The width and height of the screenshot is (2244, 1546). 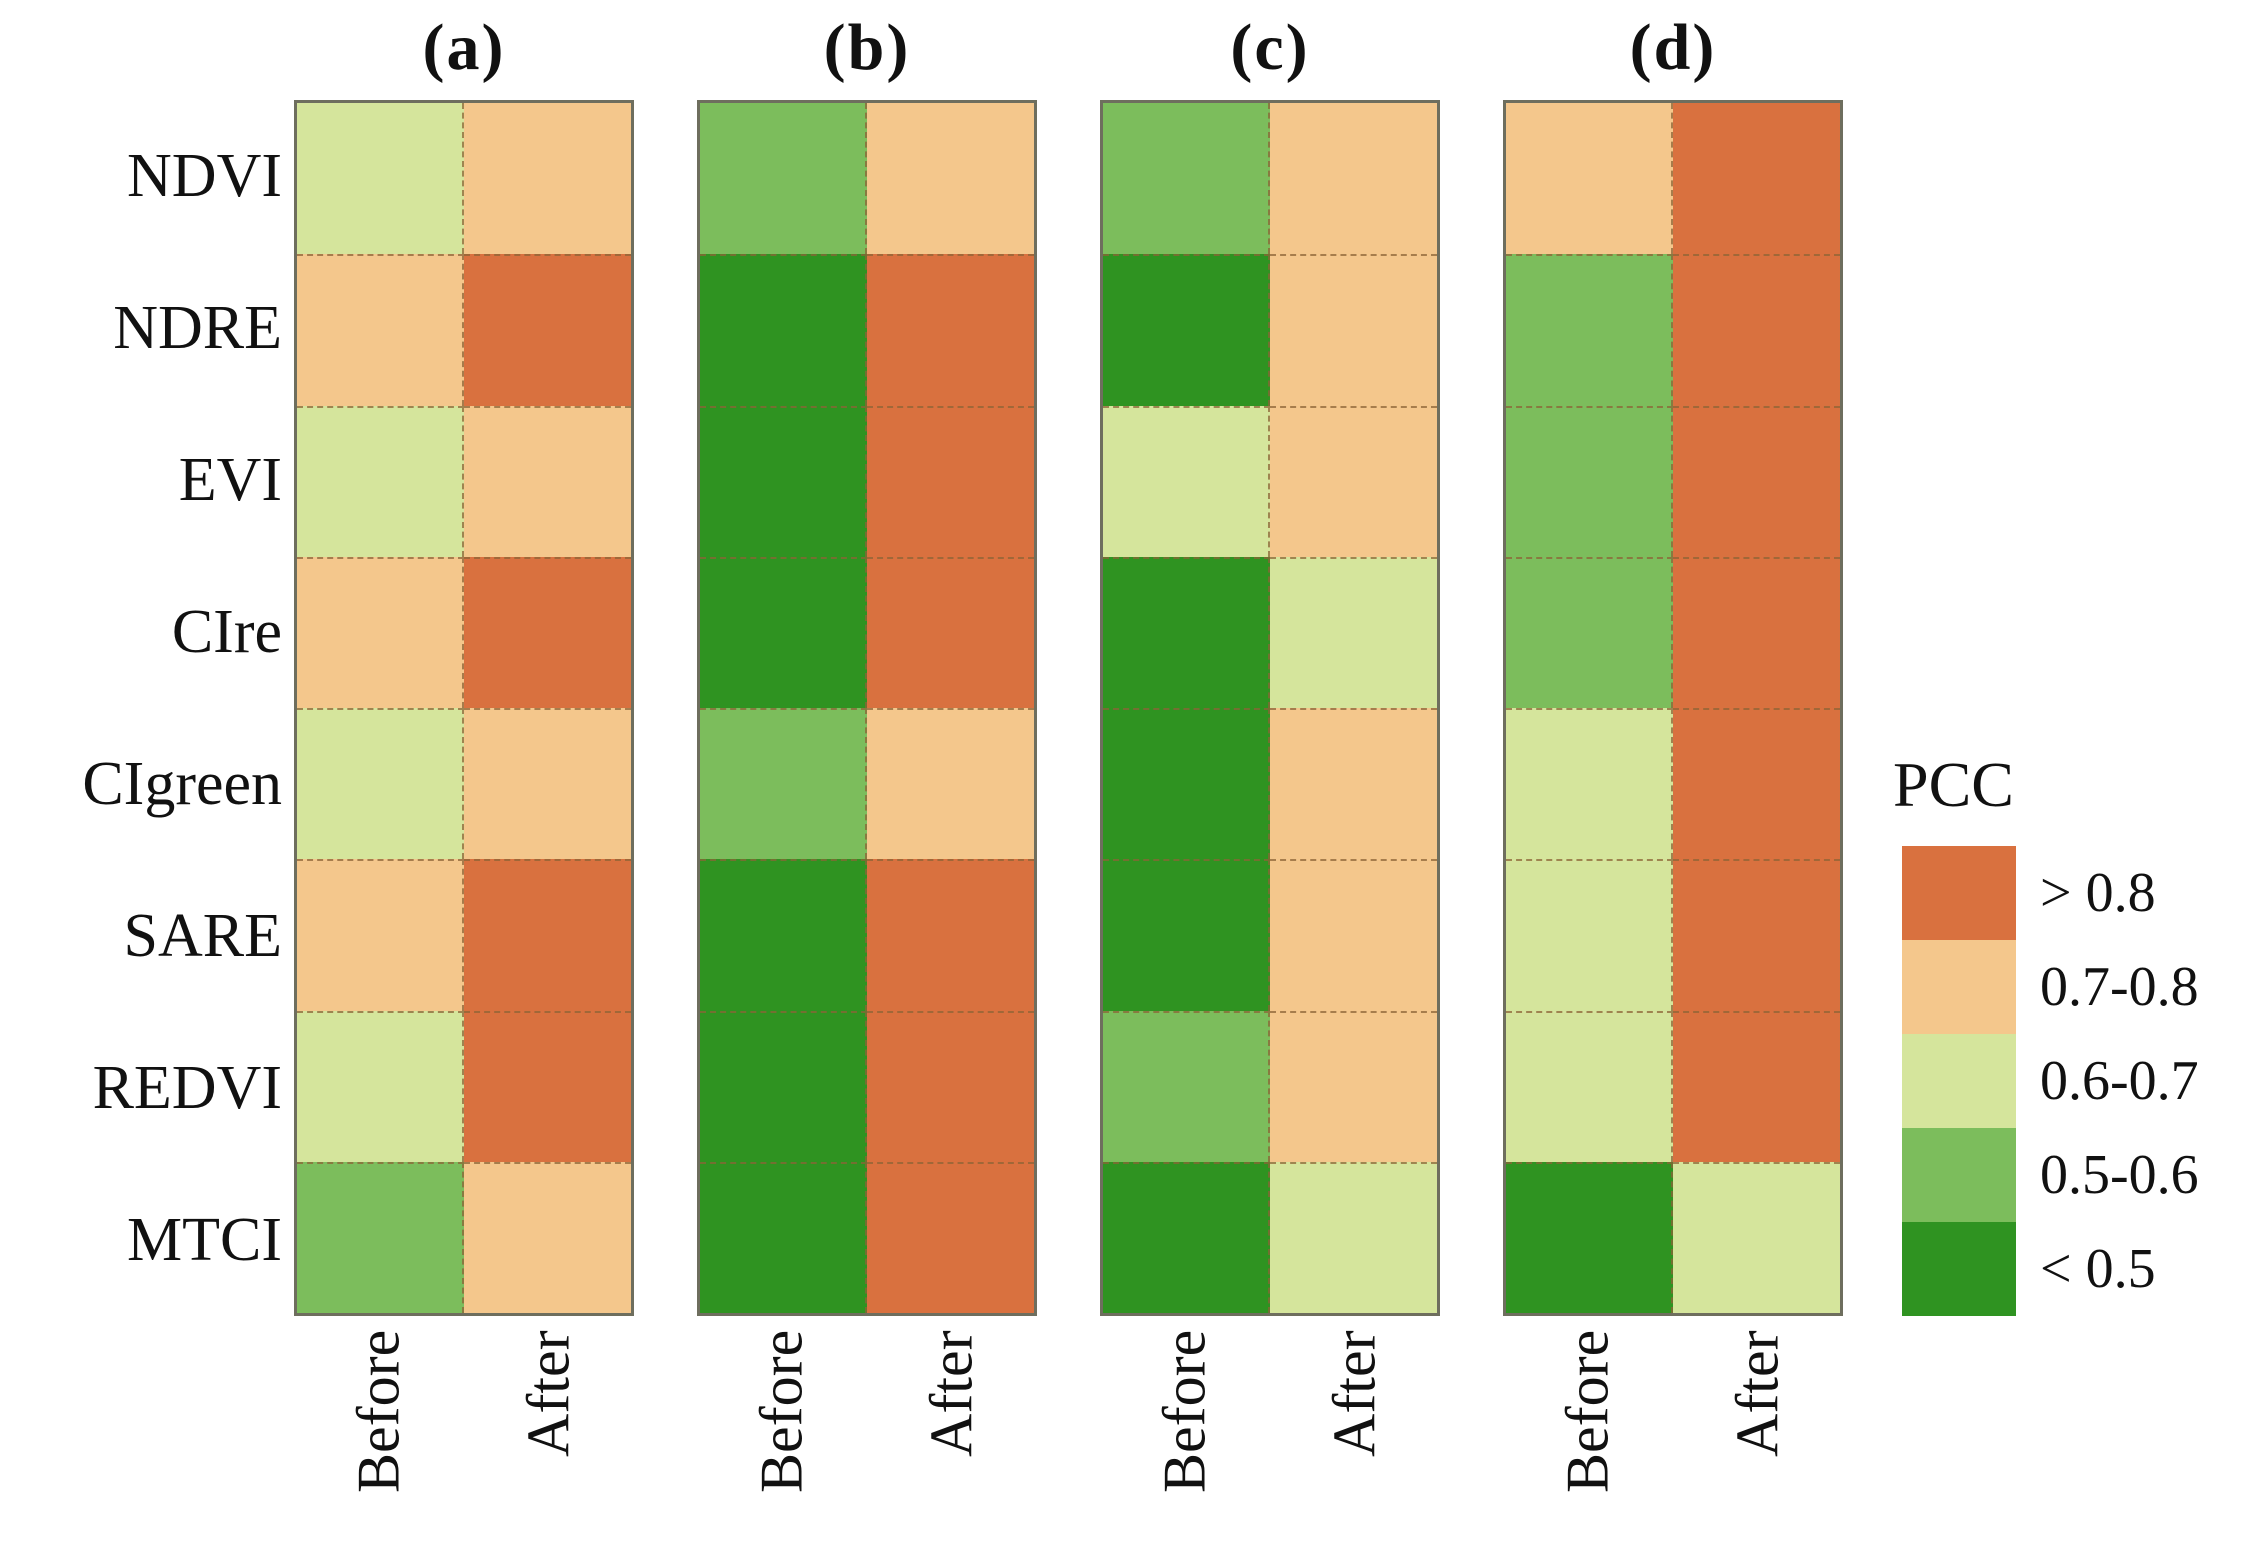 I want to click on heatmap-panel-a, so click(x=464, y=708).